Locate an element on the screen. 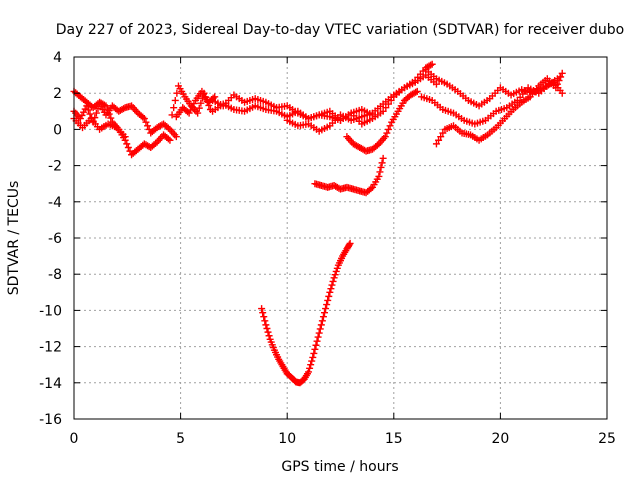  y-tick-label: -16 is located at coordinates (50, 420).